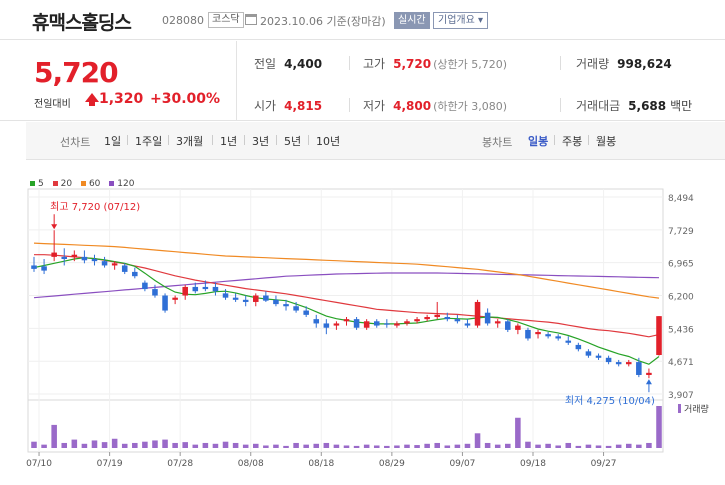 Image resolution: width=725 pixels, height=485 pixels. I want to click on legend-ma5-swatch, so click(32, 183).